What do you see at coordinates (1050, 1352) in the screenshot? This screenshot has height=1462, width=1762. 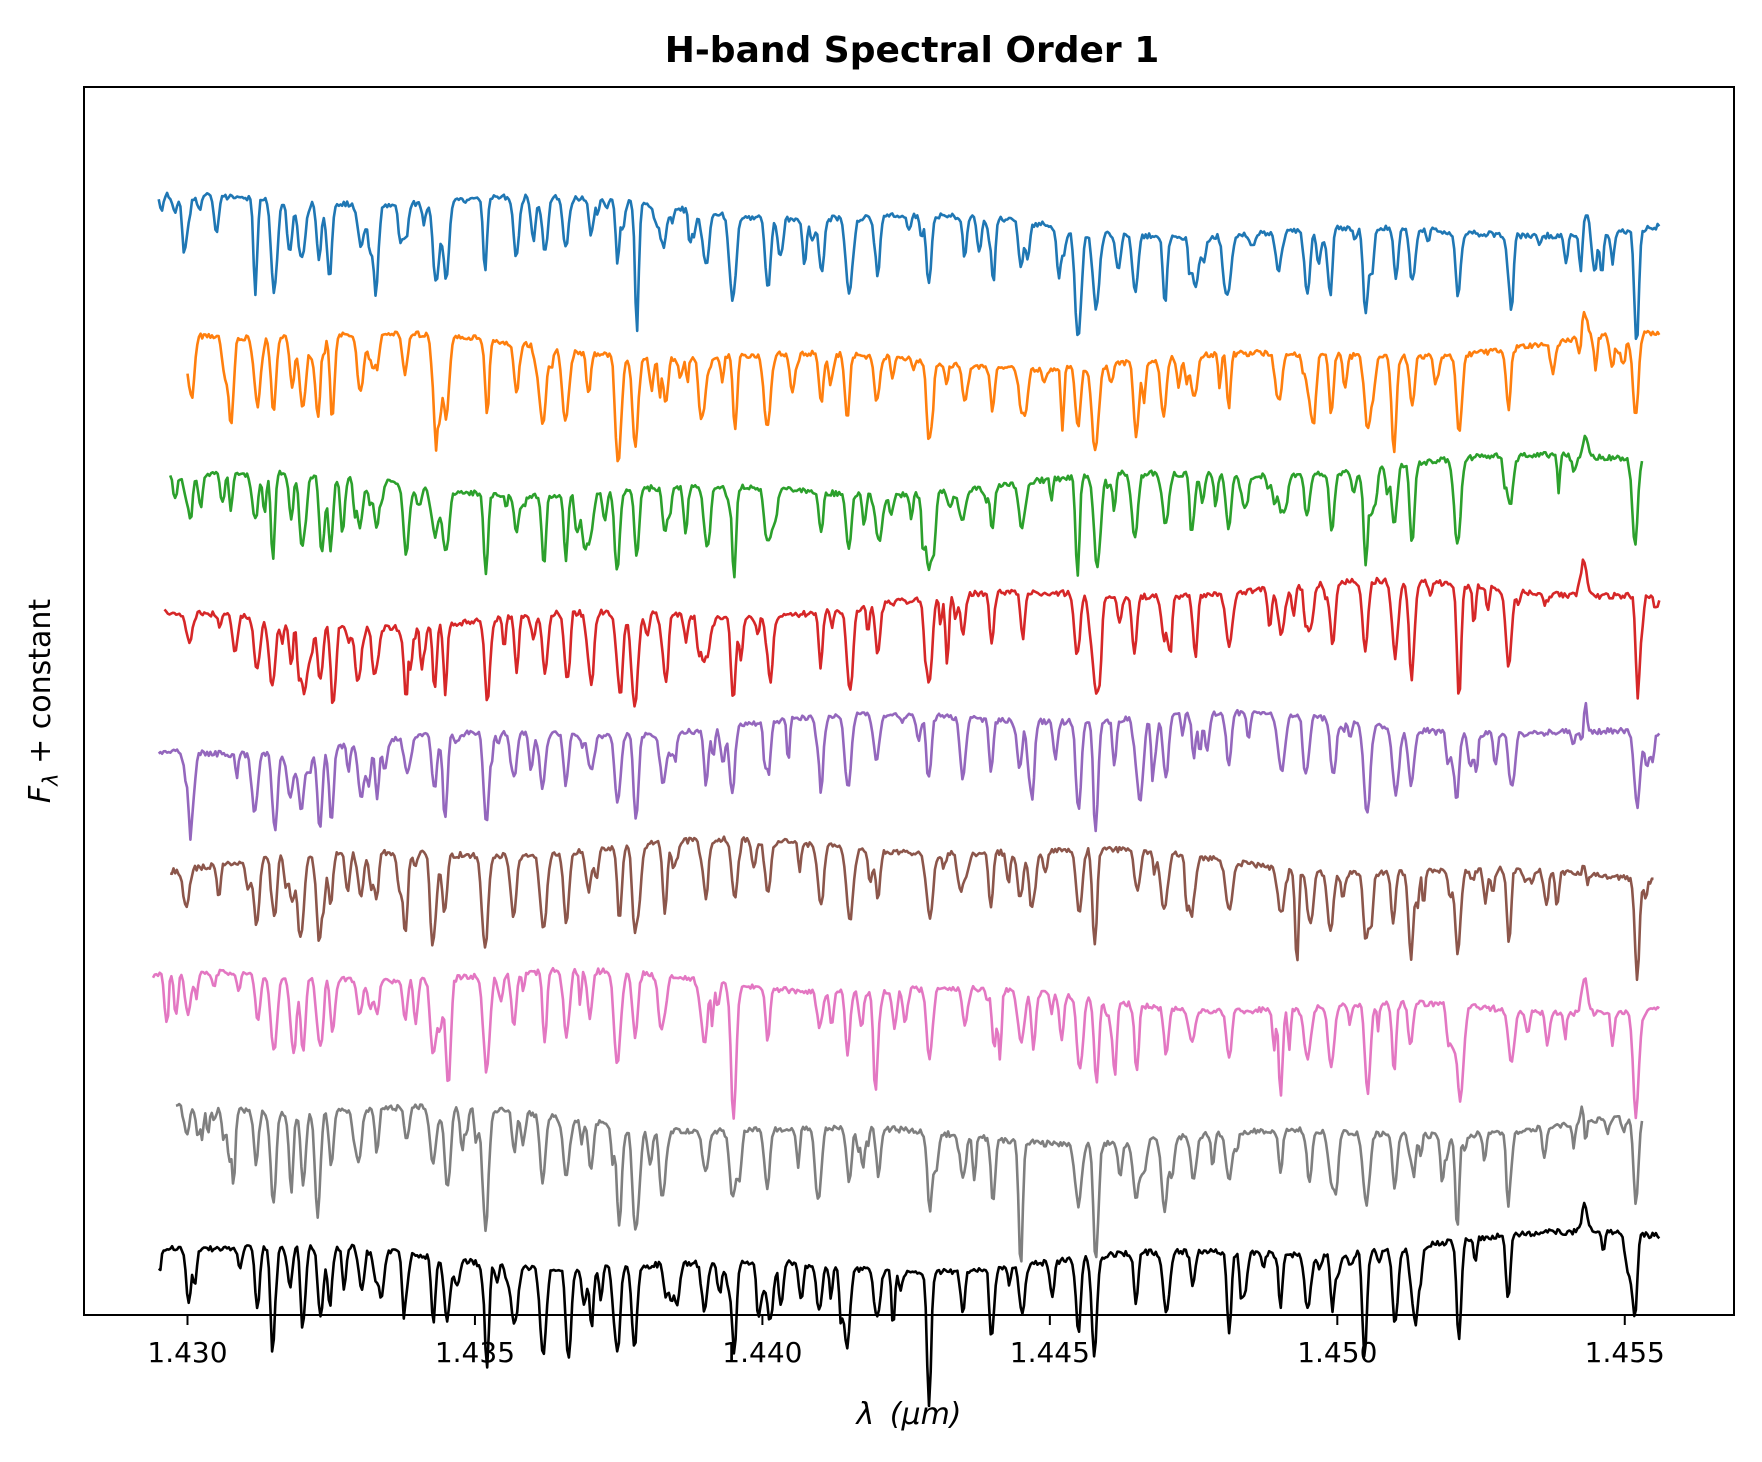 I see `x-tick-label: 1.445` at bounding box center [1050, 1352].